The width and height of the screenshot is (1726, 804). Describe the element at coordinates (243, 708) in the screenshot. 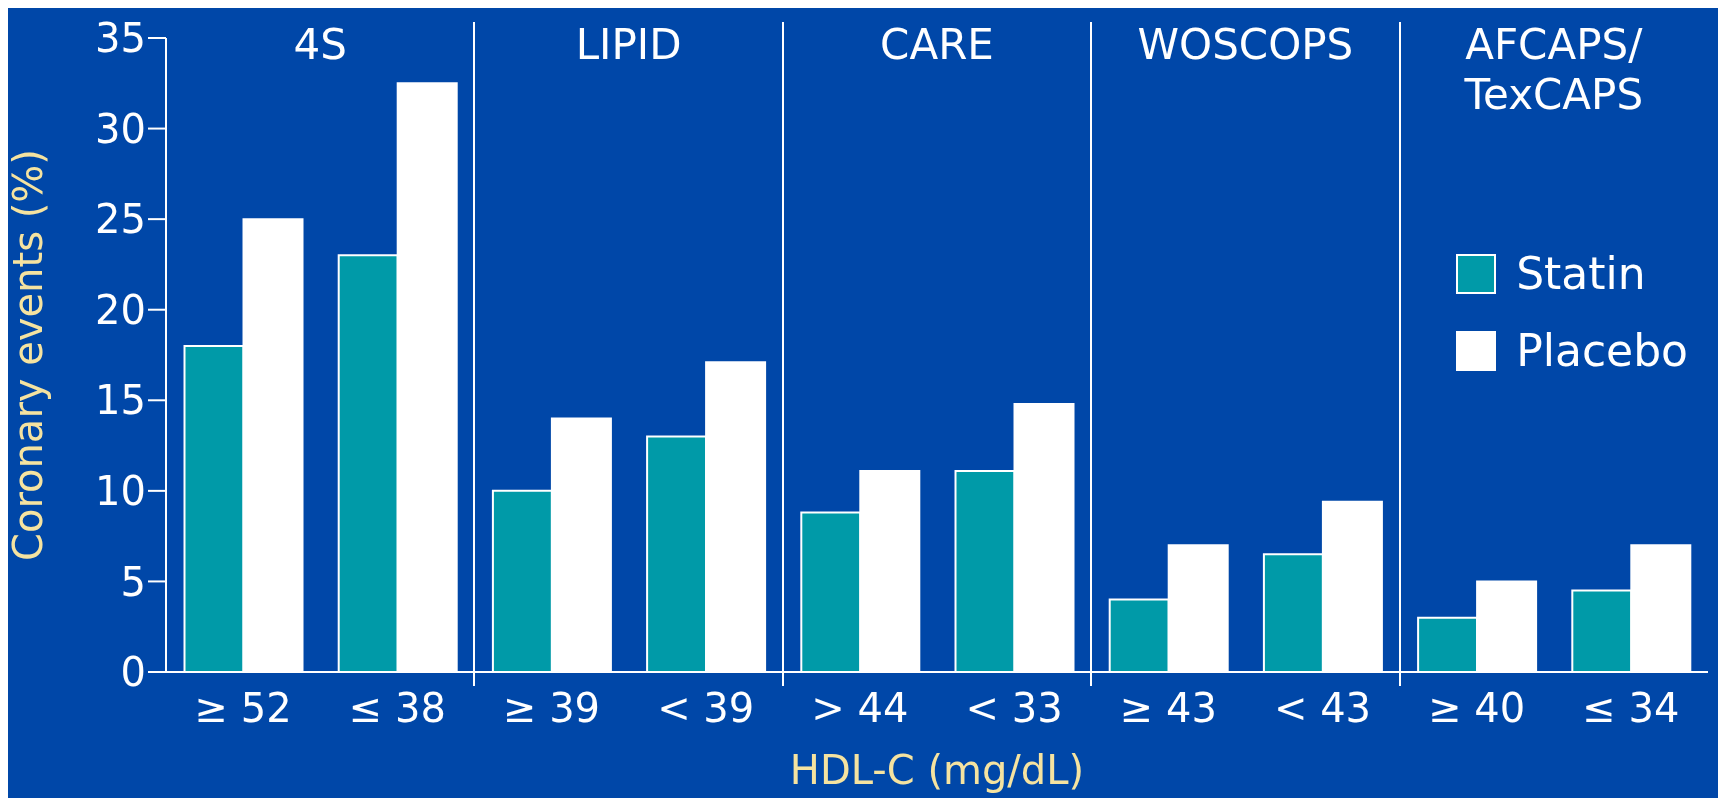

I see `x-tick-label: ≥ 52` at that location.